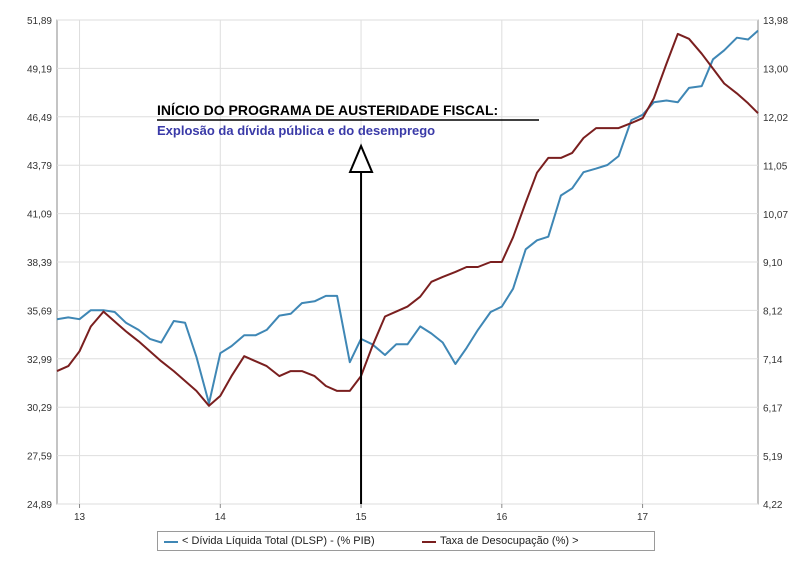 Image resolution: width=800 pixels, height=571 pixels. Describe the element at coordinates (39, 215) in the screenshot. I see `y-left-tick-label: 41,09` at that location.